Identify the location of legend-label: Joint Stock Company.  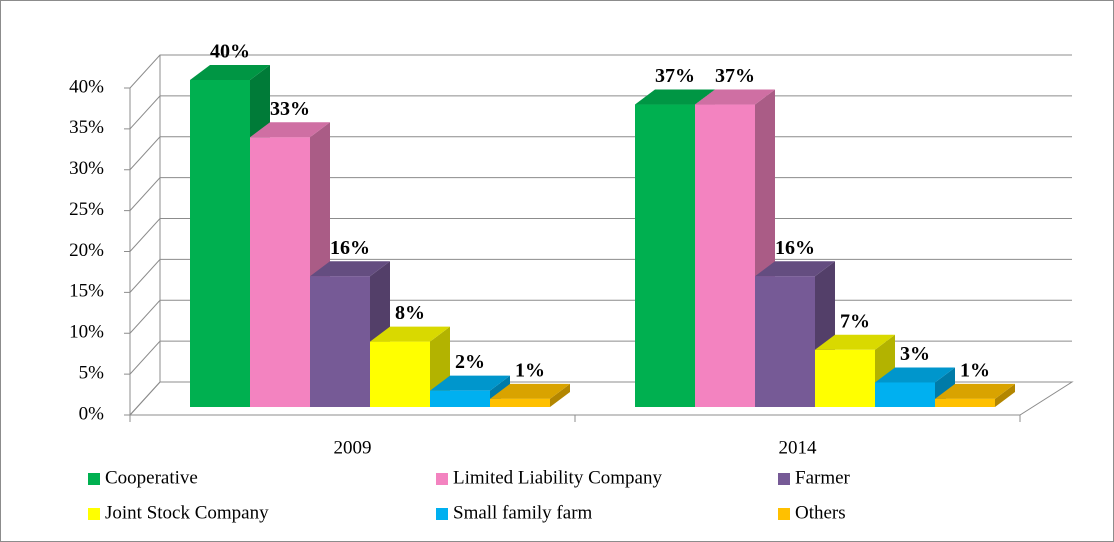
(187, 512).